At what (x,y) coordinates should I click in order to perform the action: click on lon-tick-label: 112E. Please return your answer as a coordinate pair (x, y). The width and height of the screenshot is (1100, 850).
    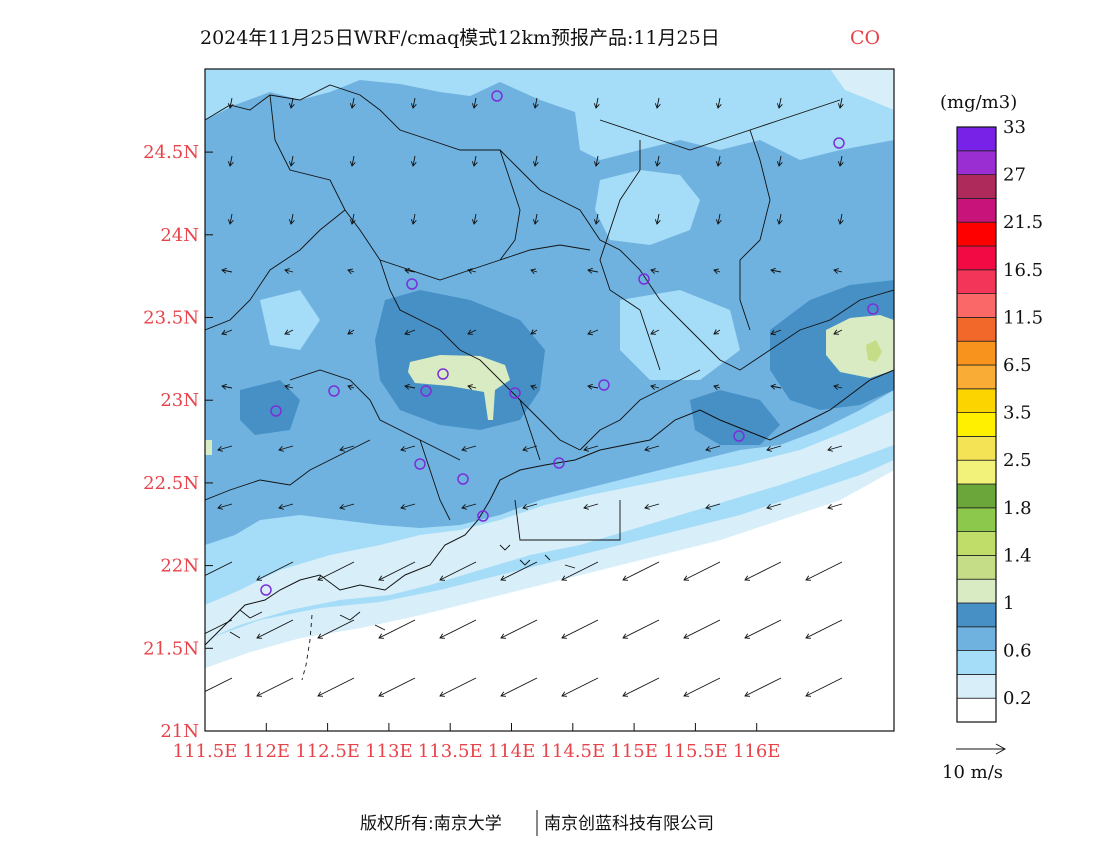
    Looking at the image, I should click on (267, 751).